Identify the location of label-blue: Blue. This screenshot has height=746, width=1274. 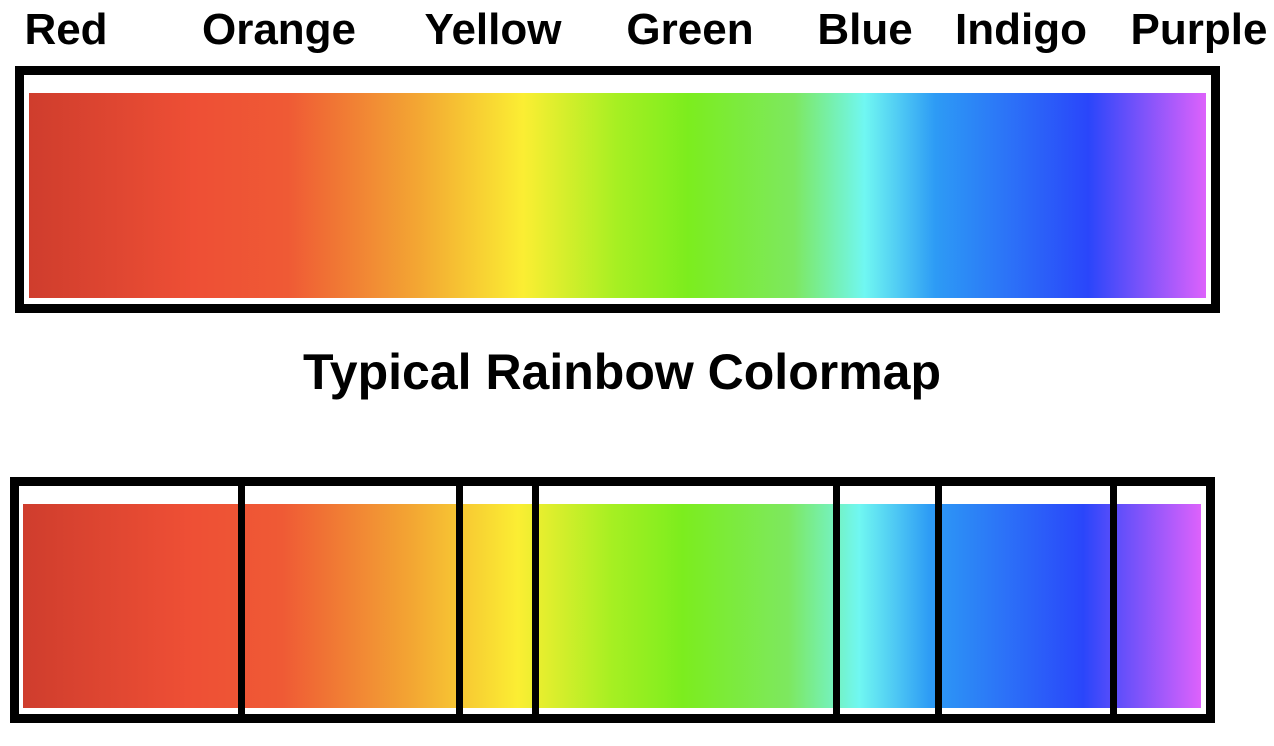
(865, 29).